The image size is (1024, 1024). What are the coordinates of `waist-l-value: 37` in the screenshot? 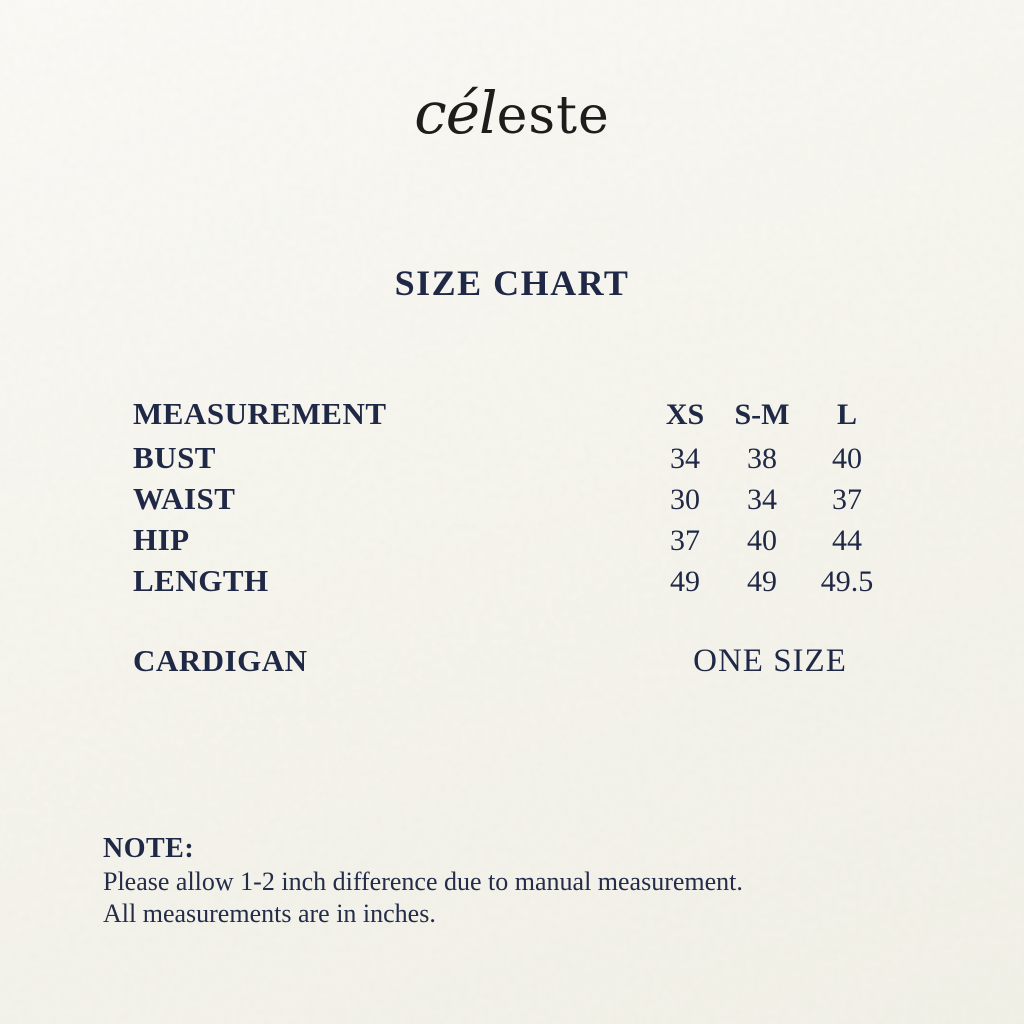 It's located at (847, 499).